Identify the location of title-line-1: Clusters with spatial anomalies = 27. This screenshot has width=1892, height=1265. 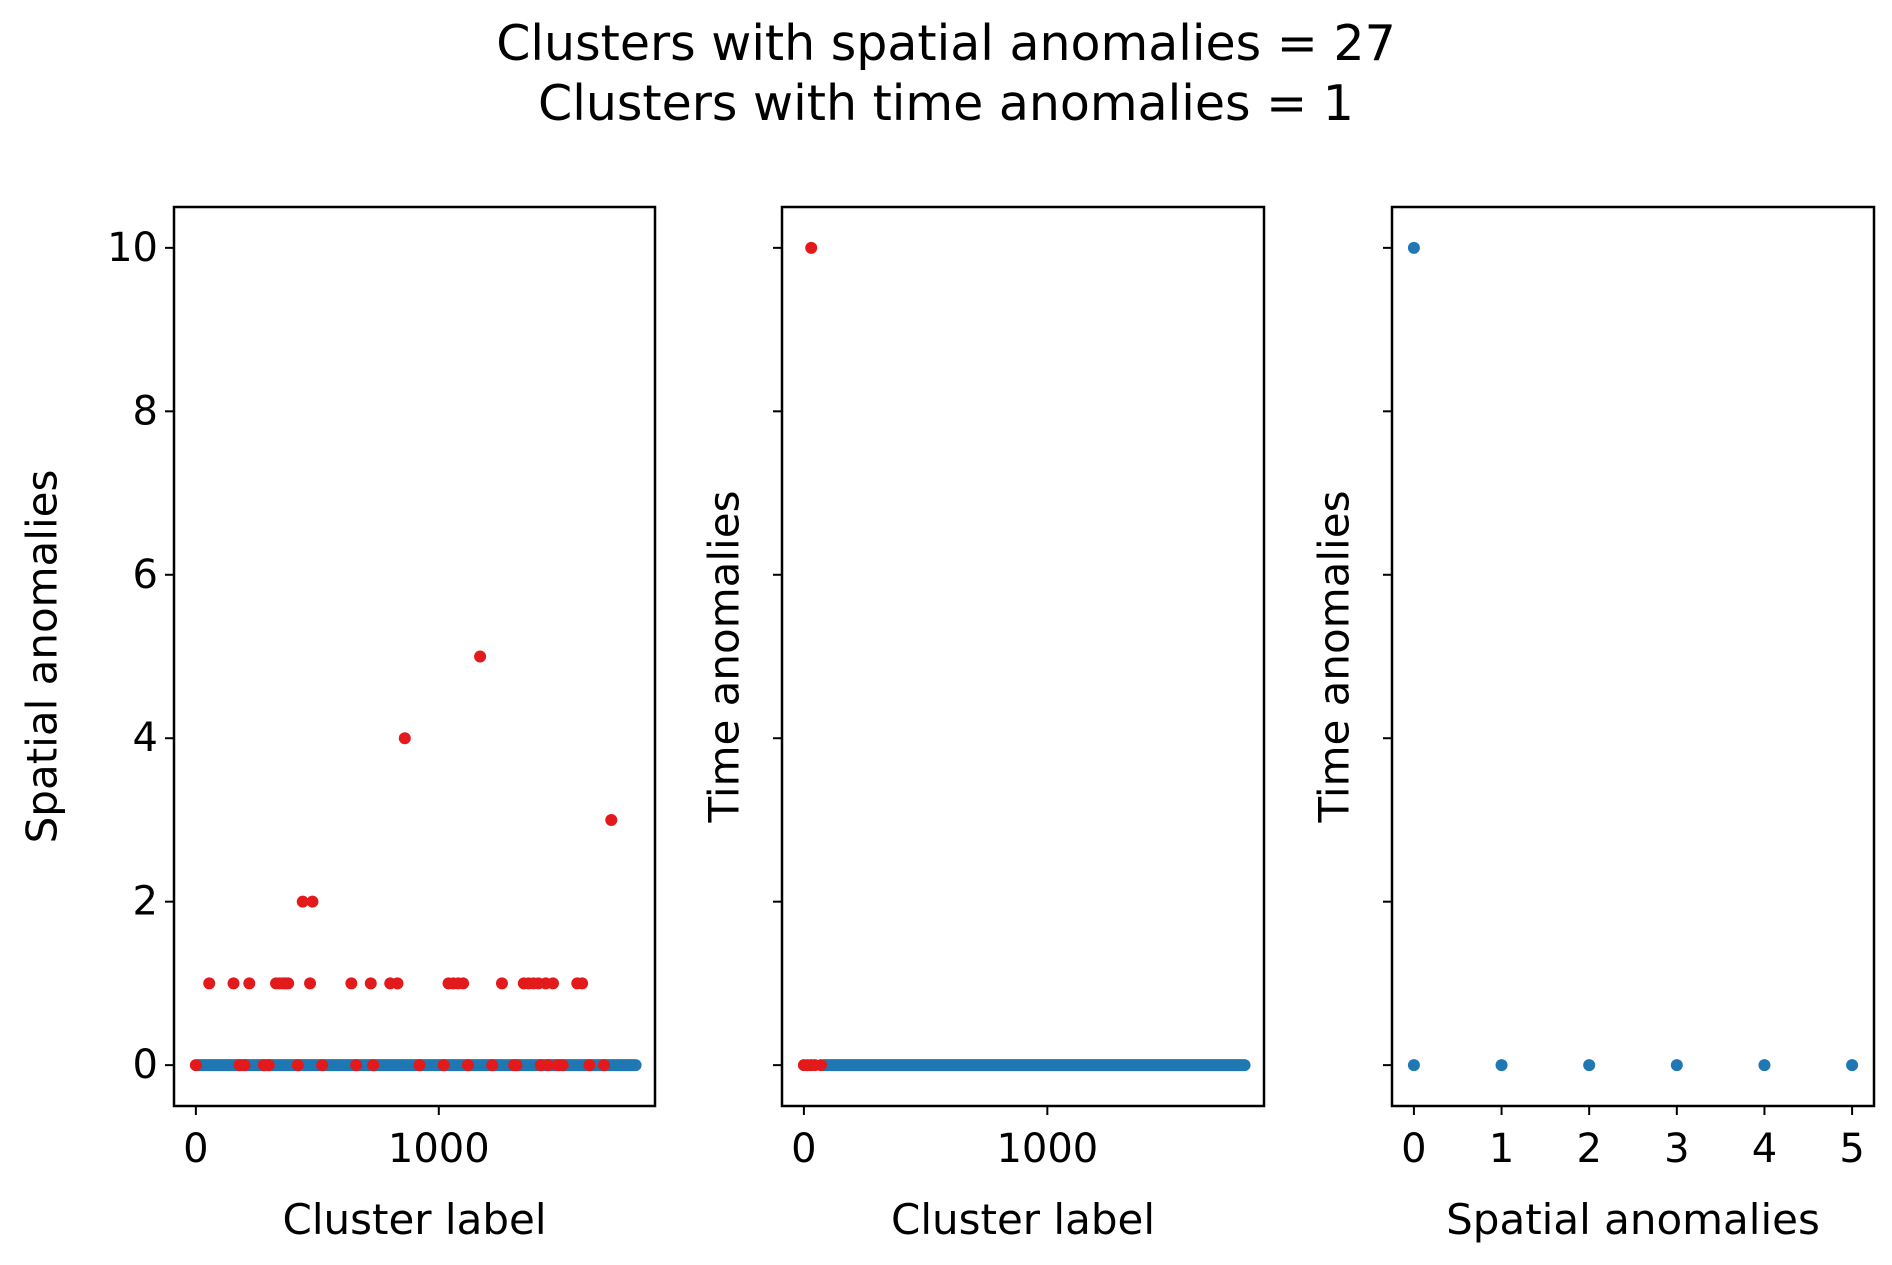
(946, 43).